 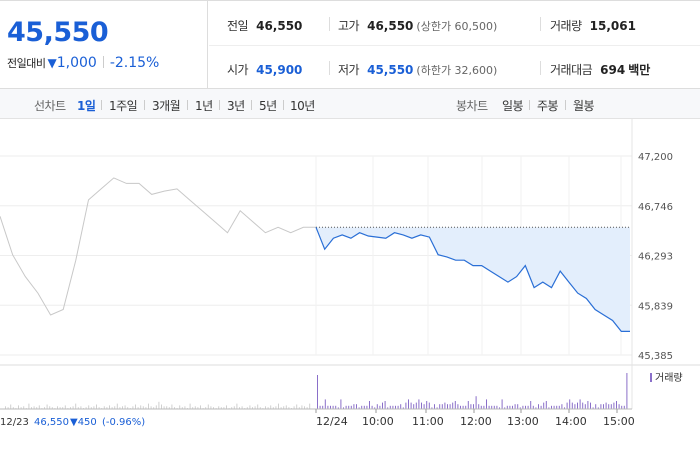 I want to click on stat-label: 전일, so click(x=238, y=26).